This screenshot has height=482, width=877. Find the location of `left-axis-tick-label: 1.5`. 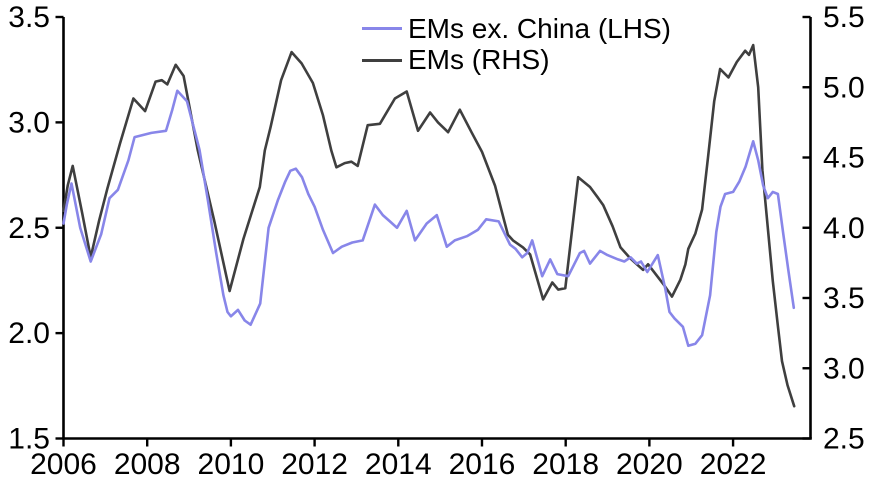

left-axis-tick-label: 1.5 is located at coordinates (29, 439).